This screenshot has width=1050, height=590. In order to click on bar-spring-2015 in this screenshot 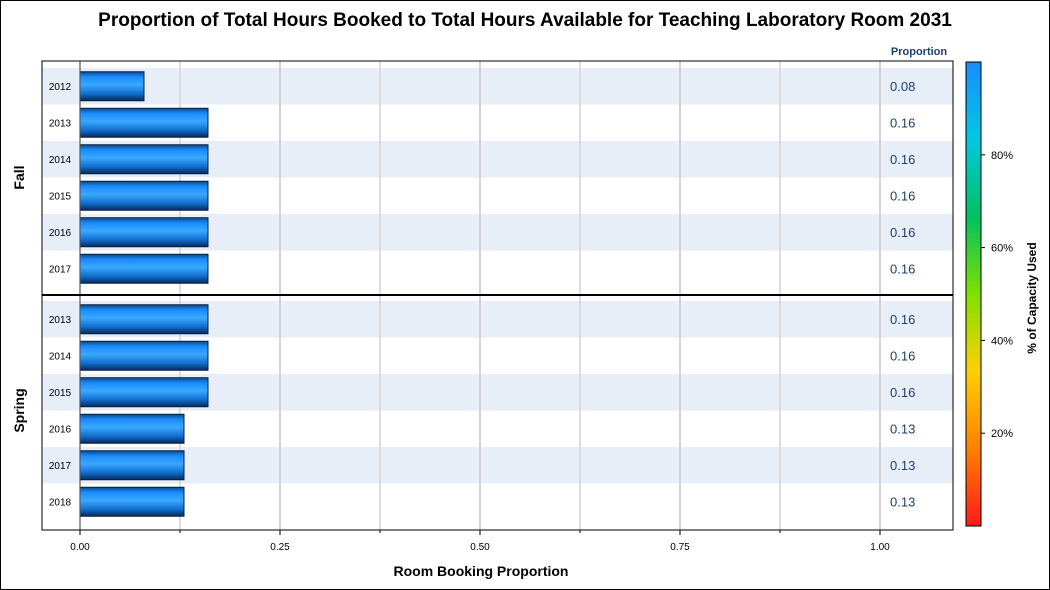, I will do `click(144, 392)`.